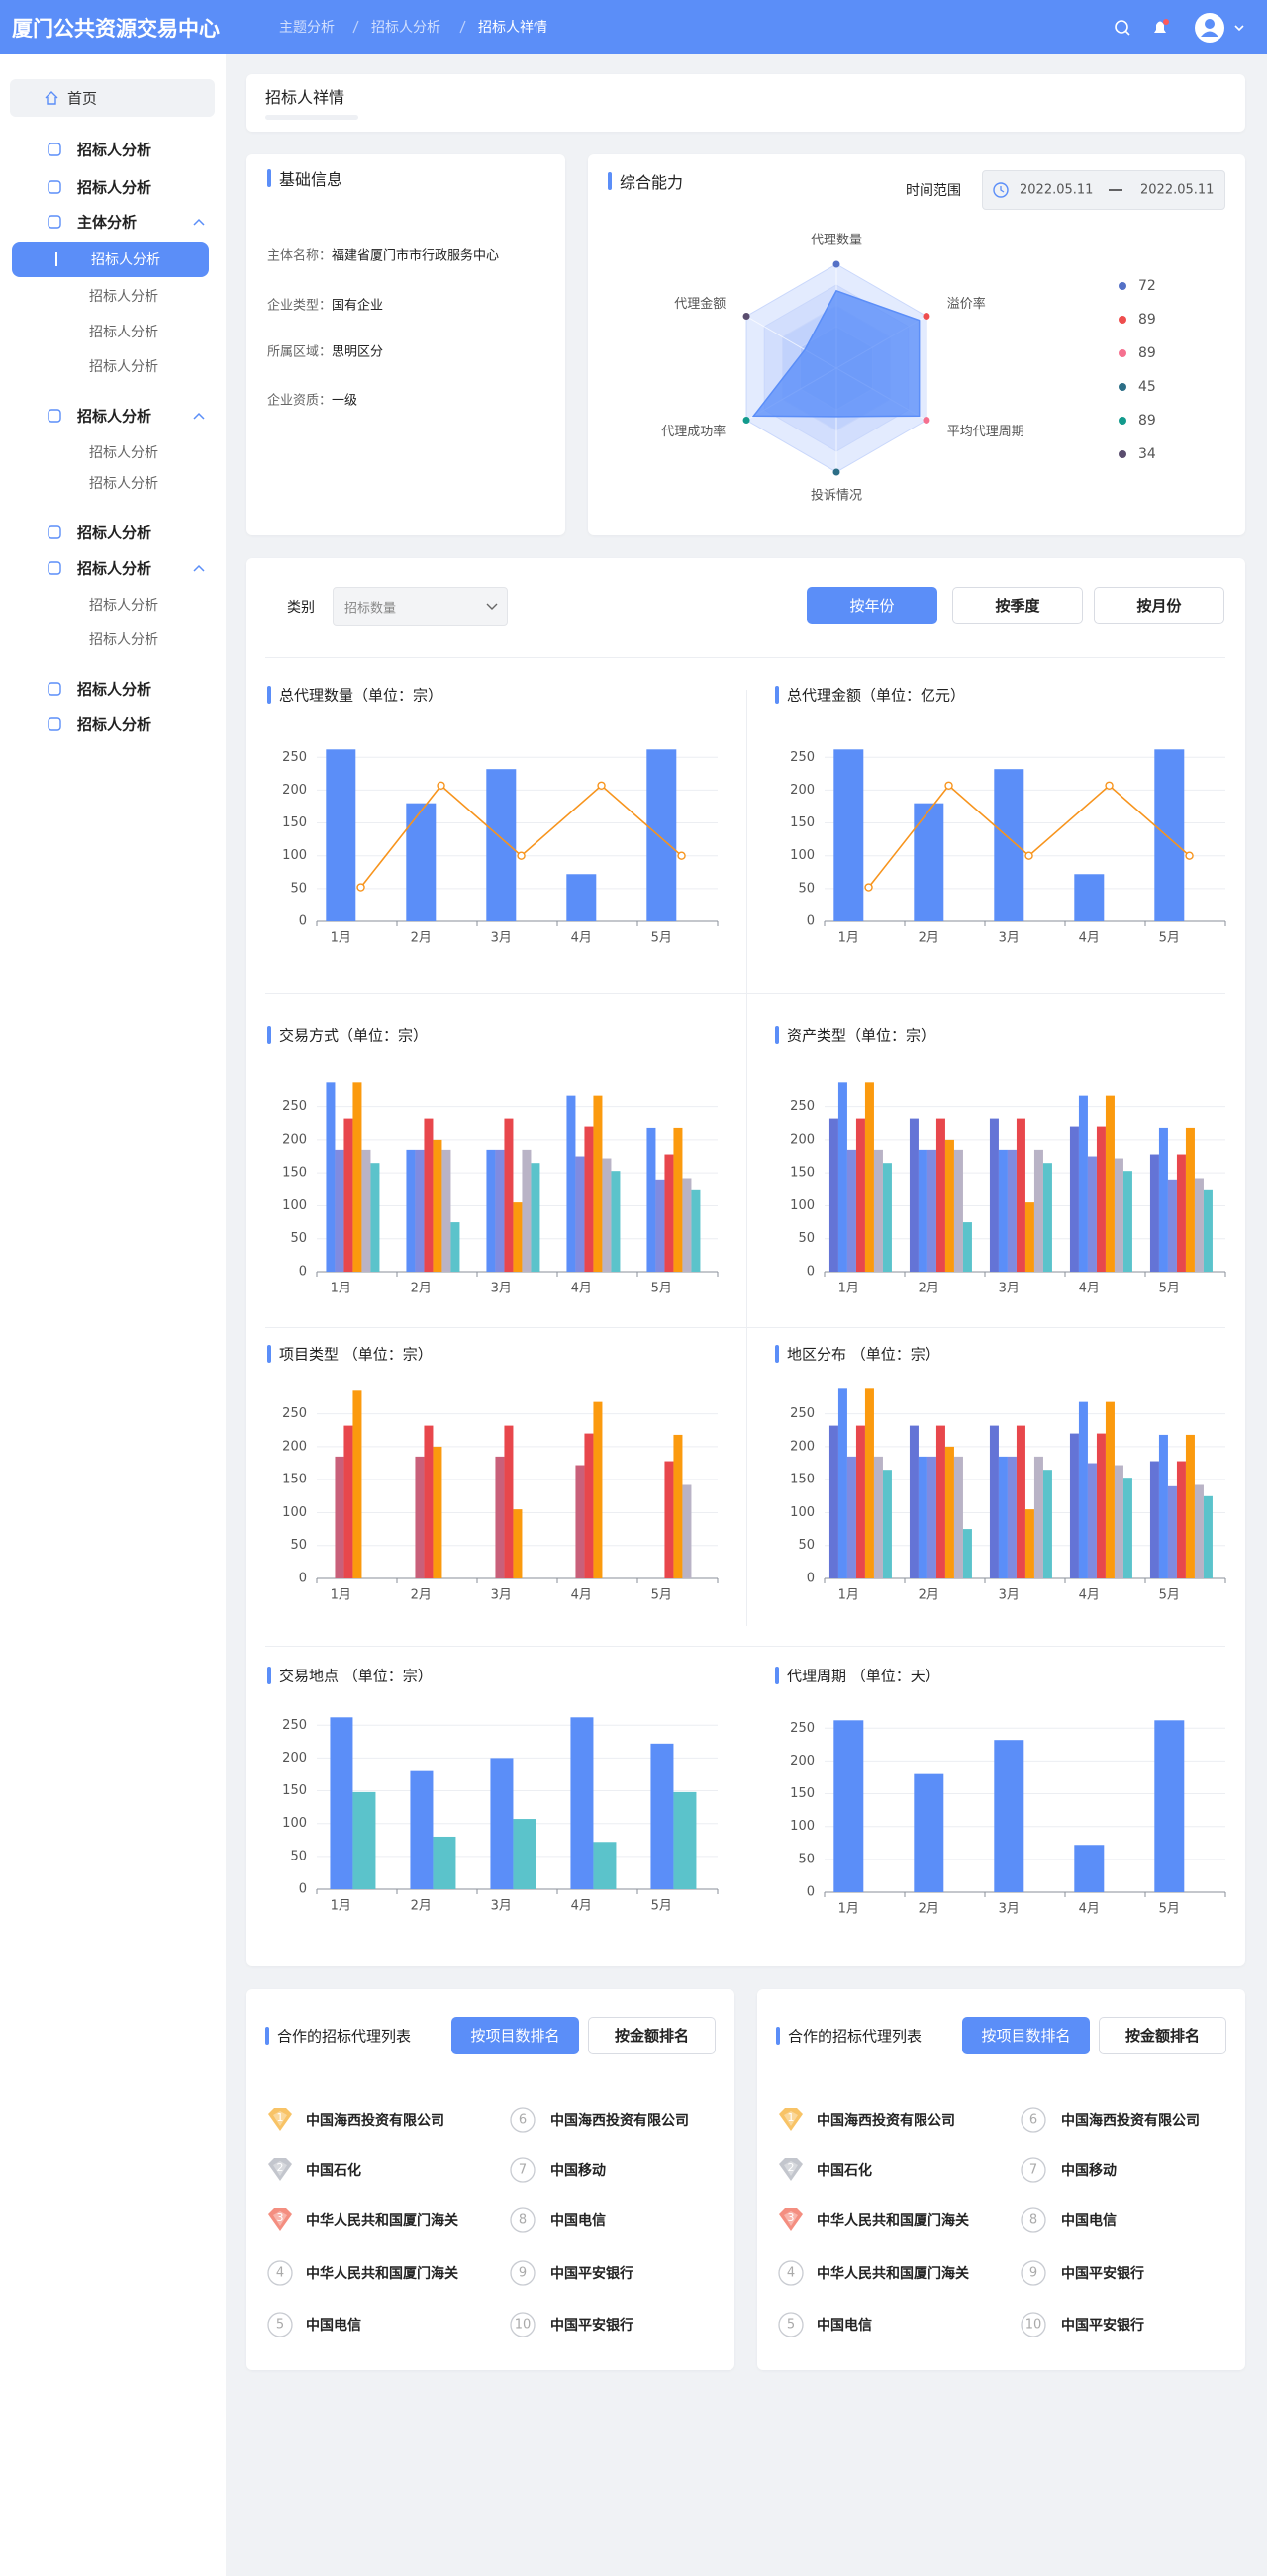 Image resolution: width=1267 pixels, height=2576 pixels. I want to click on time-range-label: 时间范围, so click(934, 191).